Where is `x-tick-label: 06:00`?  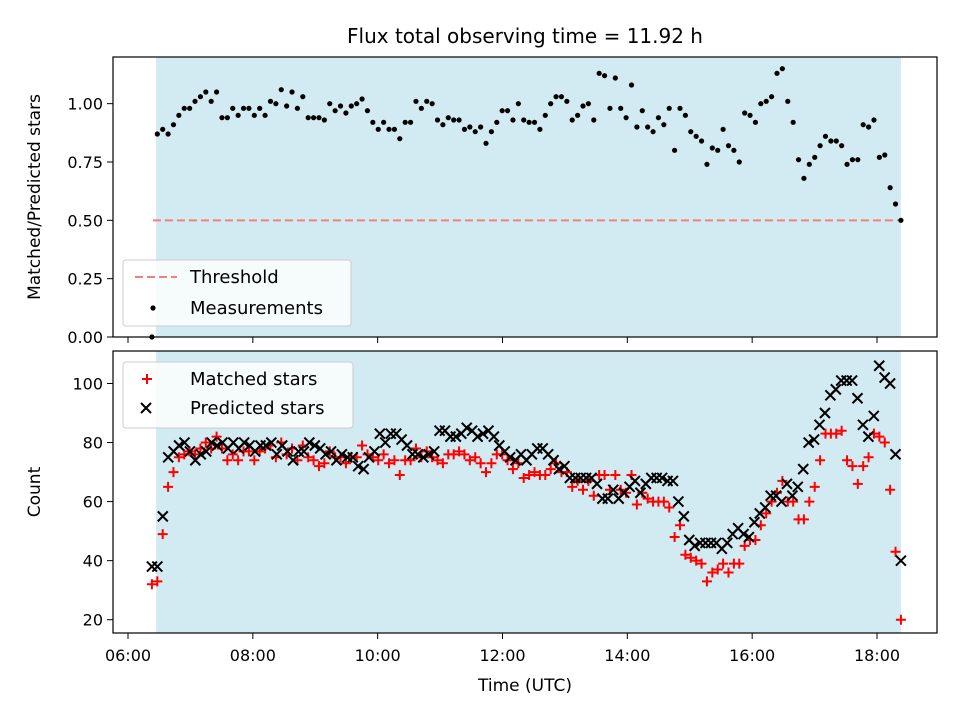 x-tick-label: 06:00 is located at coordinates (128, 655).